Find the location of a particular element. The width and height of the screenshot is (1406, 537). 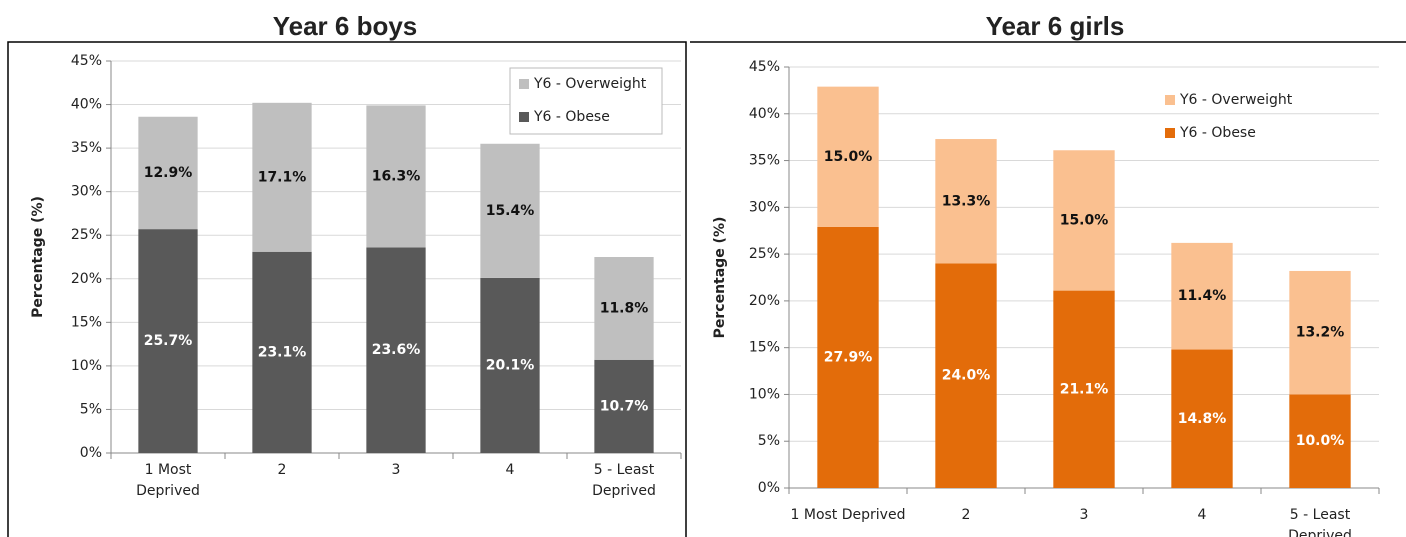

data-label: 11.4% is located at coordinates (1202, 296).